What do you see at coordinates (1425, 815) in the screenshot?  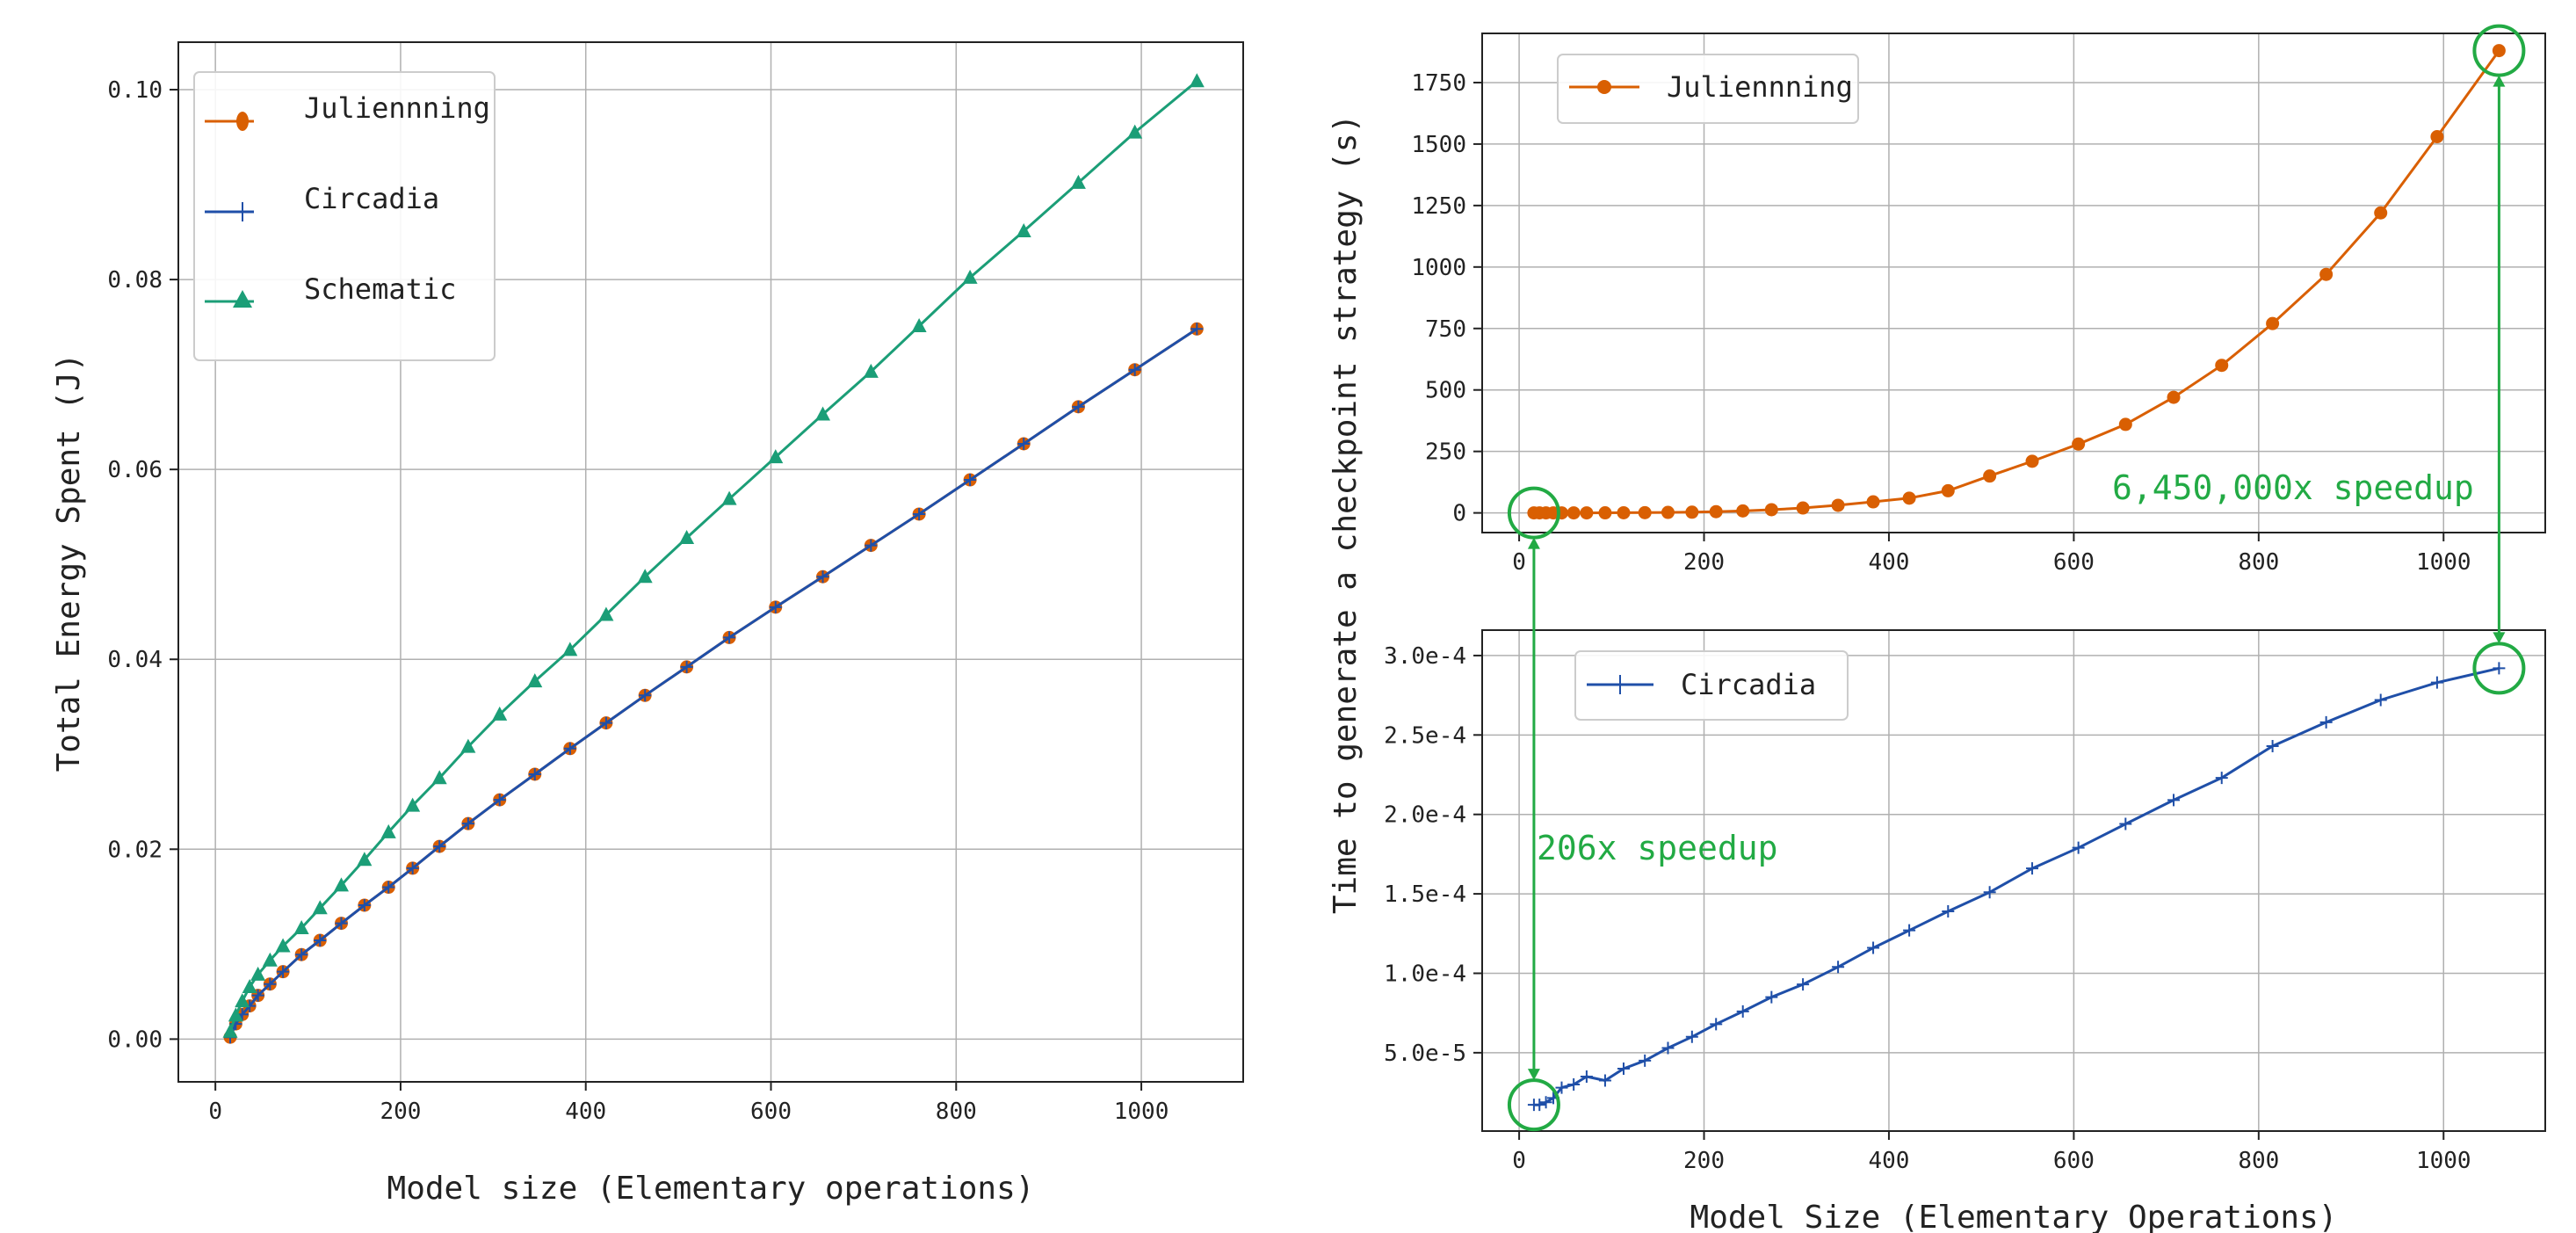 I see `y-tick-label: 2.0e-4` at bounding box center [1425, 815].